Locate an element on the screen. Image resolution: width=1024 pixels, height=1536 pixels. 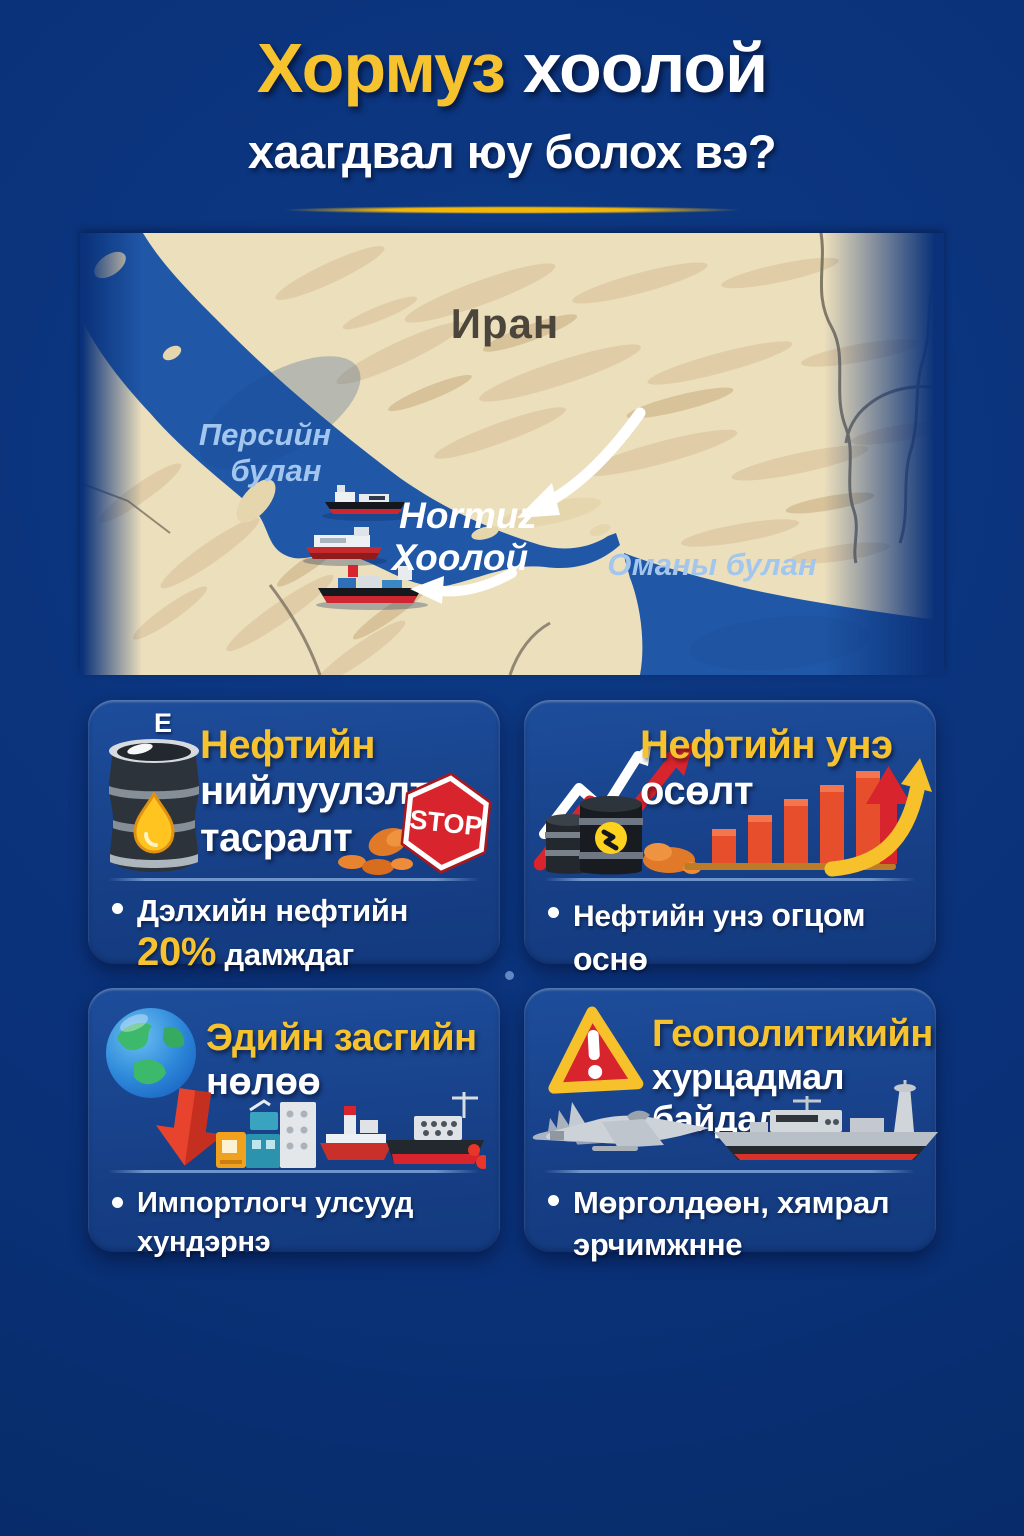
card4-title: Геополитикийн хурцадмал байдал is located at coordinates (794, 1076).